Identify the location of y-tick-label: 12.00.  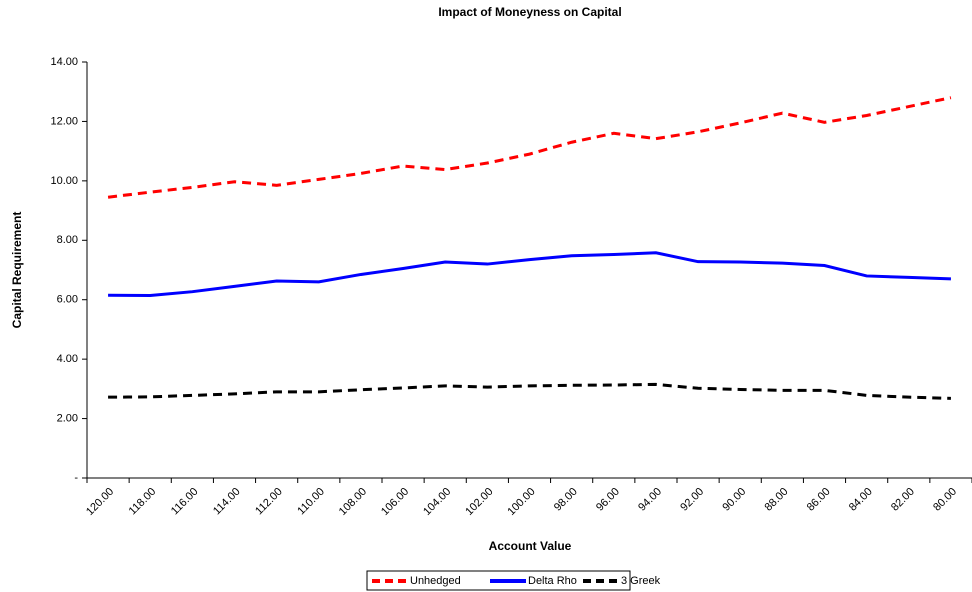
(64, 121).